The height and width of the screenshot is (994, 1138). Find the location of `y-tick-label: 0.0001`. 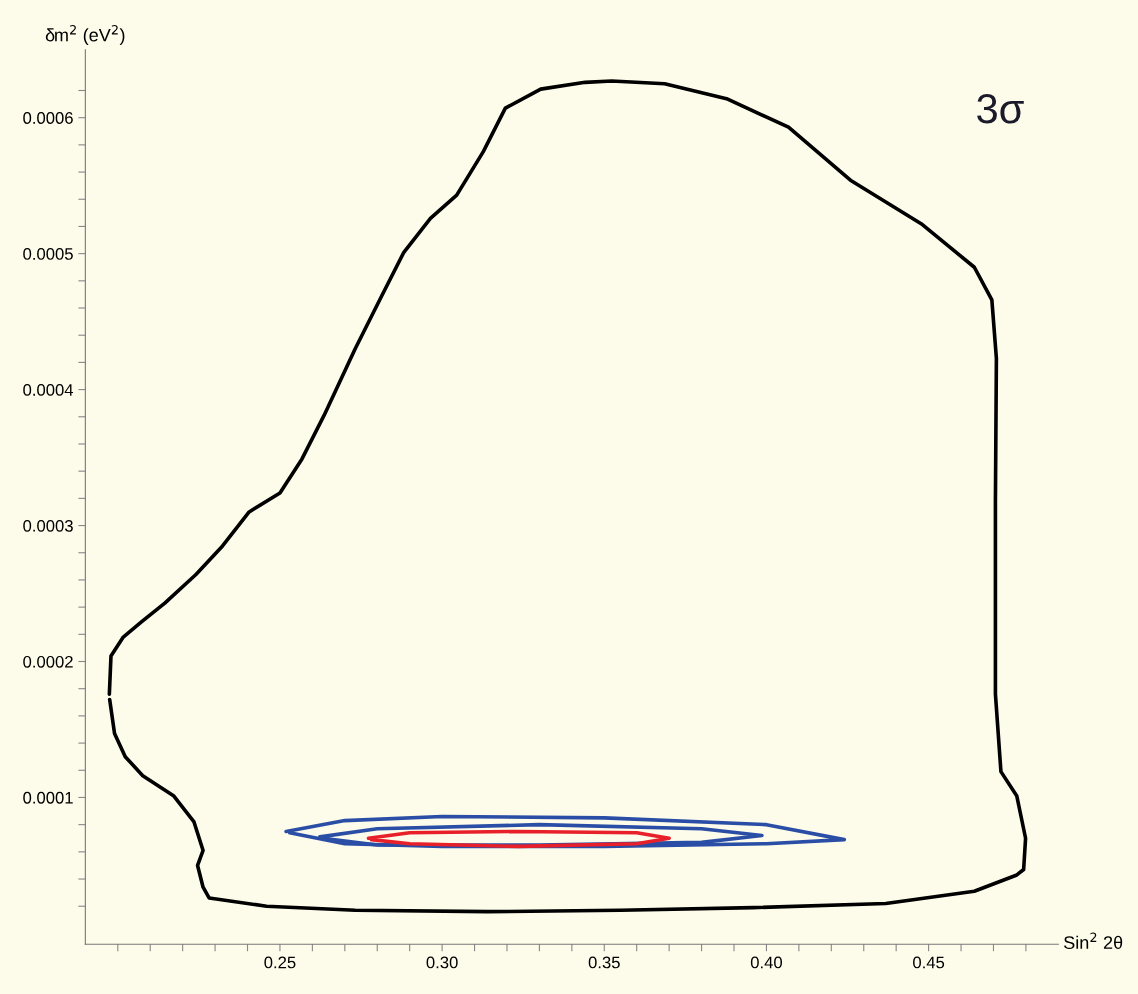

y-tick-label: 0.0001 is located at coordinates (48, 797).